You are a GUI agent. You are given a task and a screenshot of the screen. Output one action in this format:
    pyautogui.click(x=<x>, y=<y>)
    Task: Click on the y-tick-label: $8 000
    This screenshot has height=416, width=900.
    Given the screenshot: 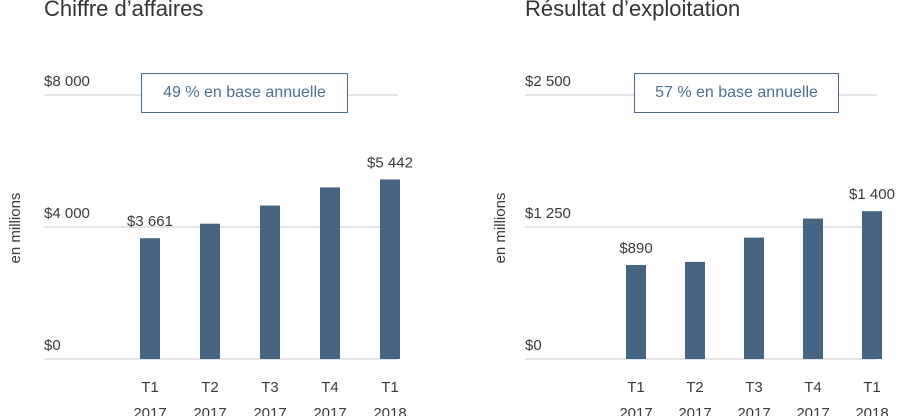 What is the action you would take?
    pyautogui.click(x=67, y=81)
    